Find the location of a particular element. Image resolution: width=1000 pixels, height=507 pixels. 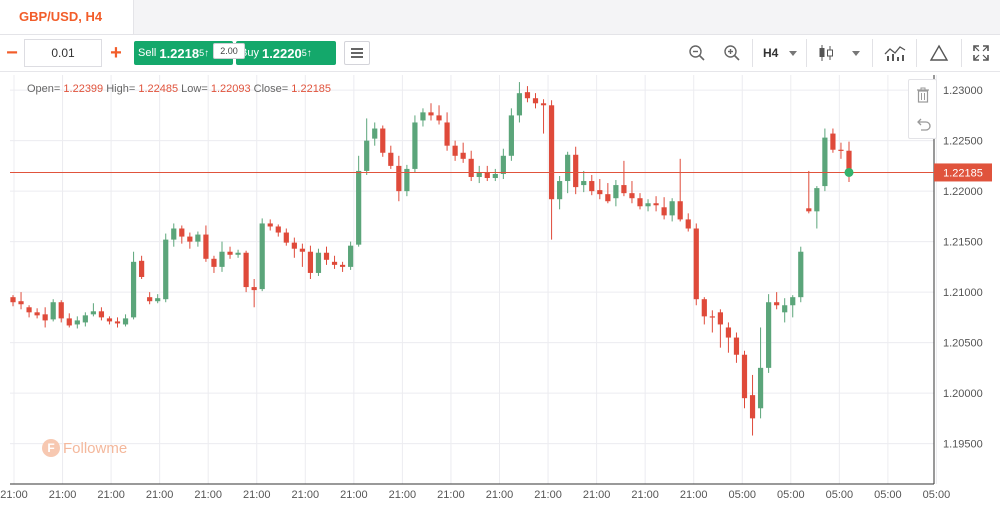

menu-button is located at coordinates (357, 53).